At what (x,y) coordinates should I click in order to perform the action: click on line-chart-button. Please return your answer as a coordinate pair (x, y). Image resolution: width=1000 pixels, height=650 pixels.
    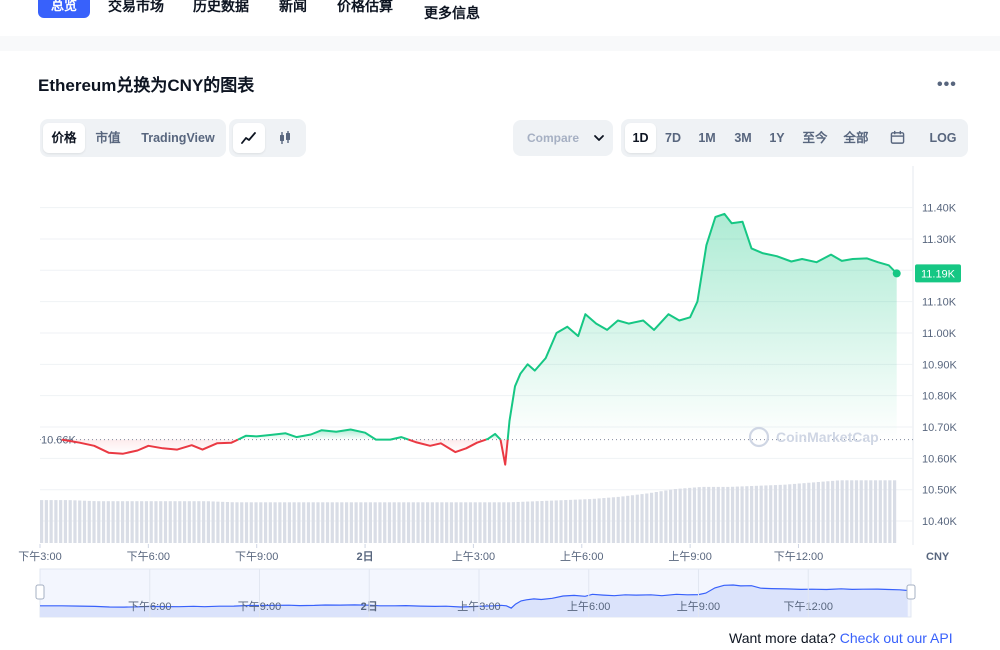
    Looking at the image, I should click on (249, 138).